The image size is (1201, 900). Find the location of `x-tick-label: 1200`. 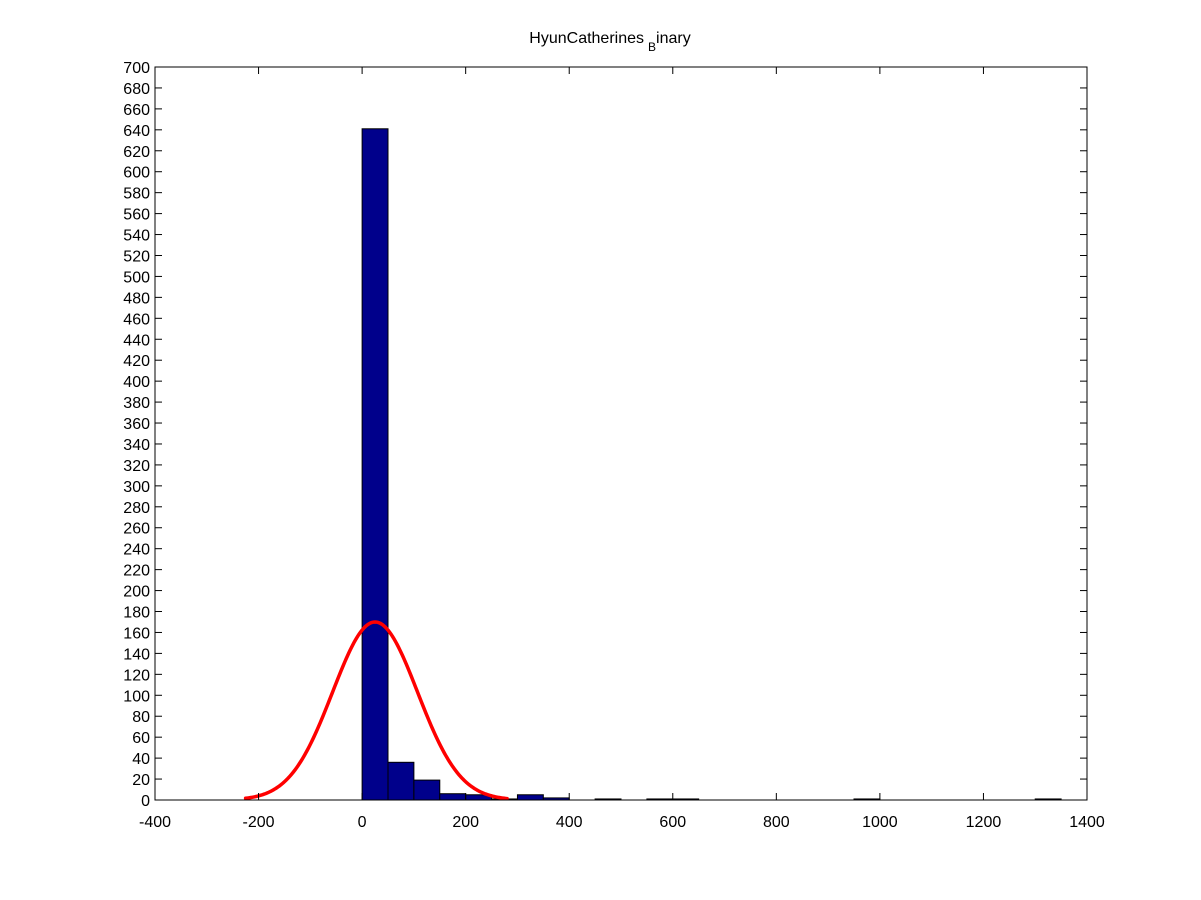

x-tick-label: 1200 is located at coordinates (984, 822).